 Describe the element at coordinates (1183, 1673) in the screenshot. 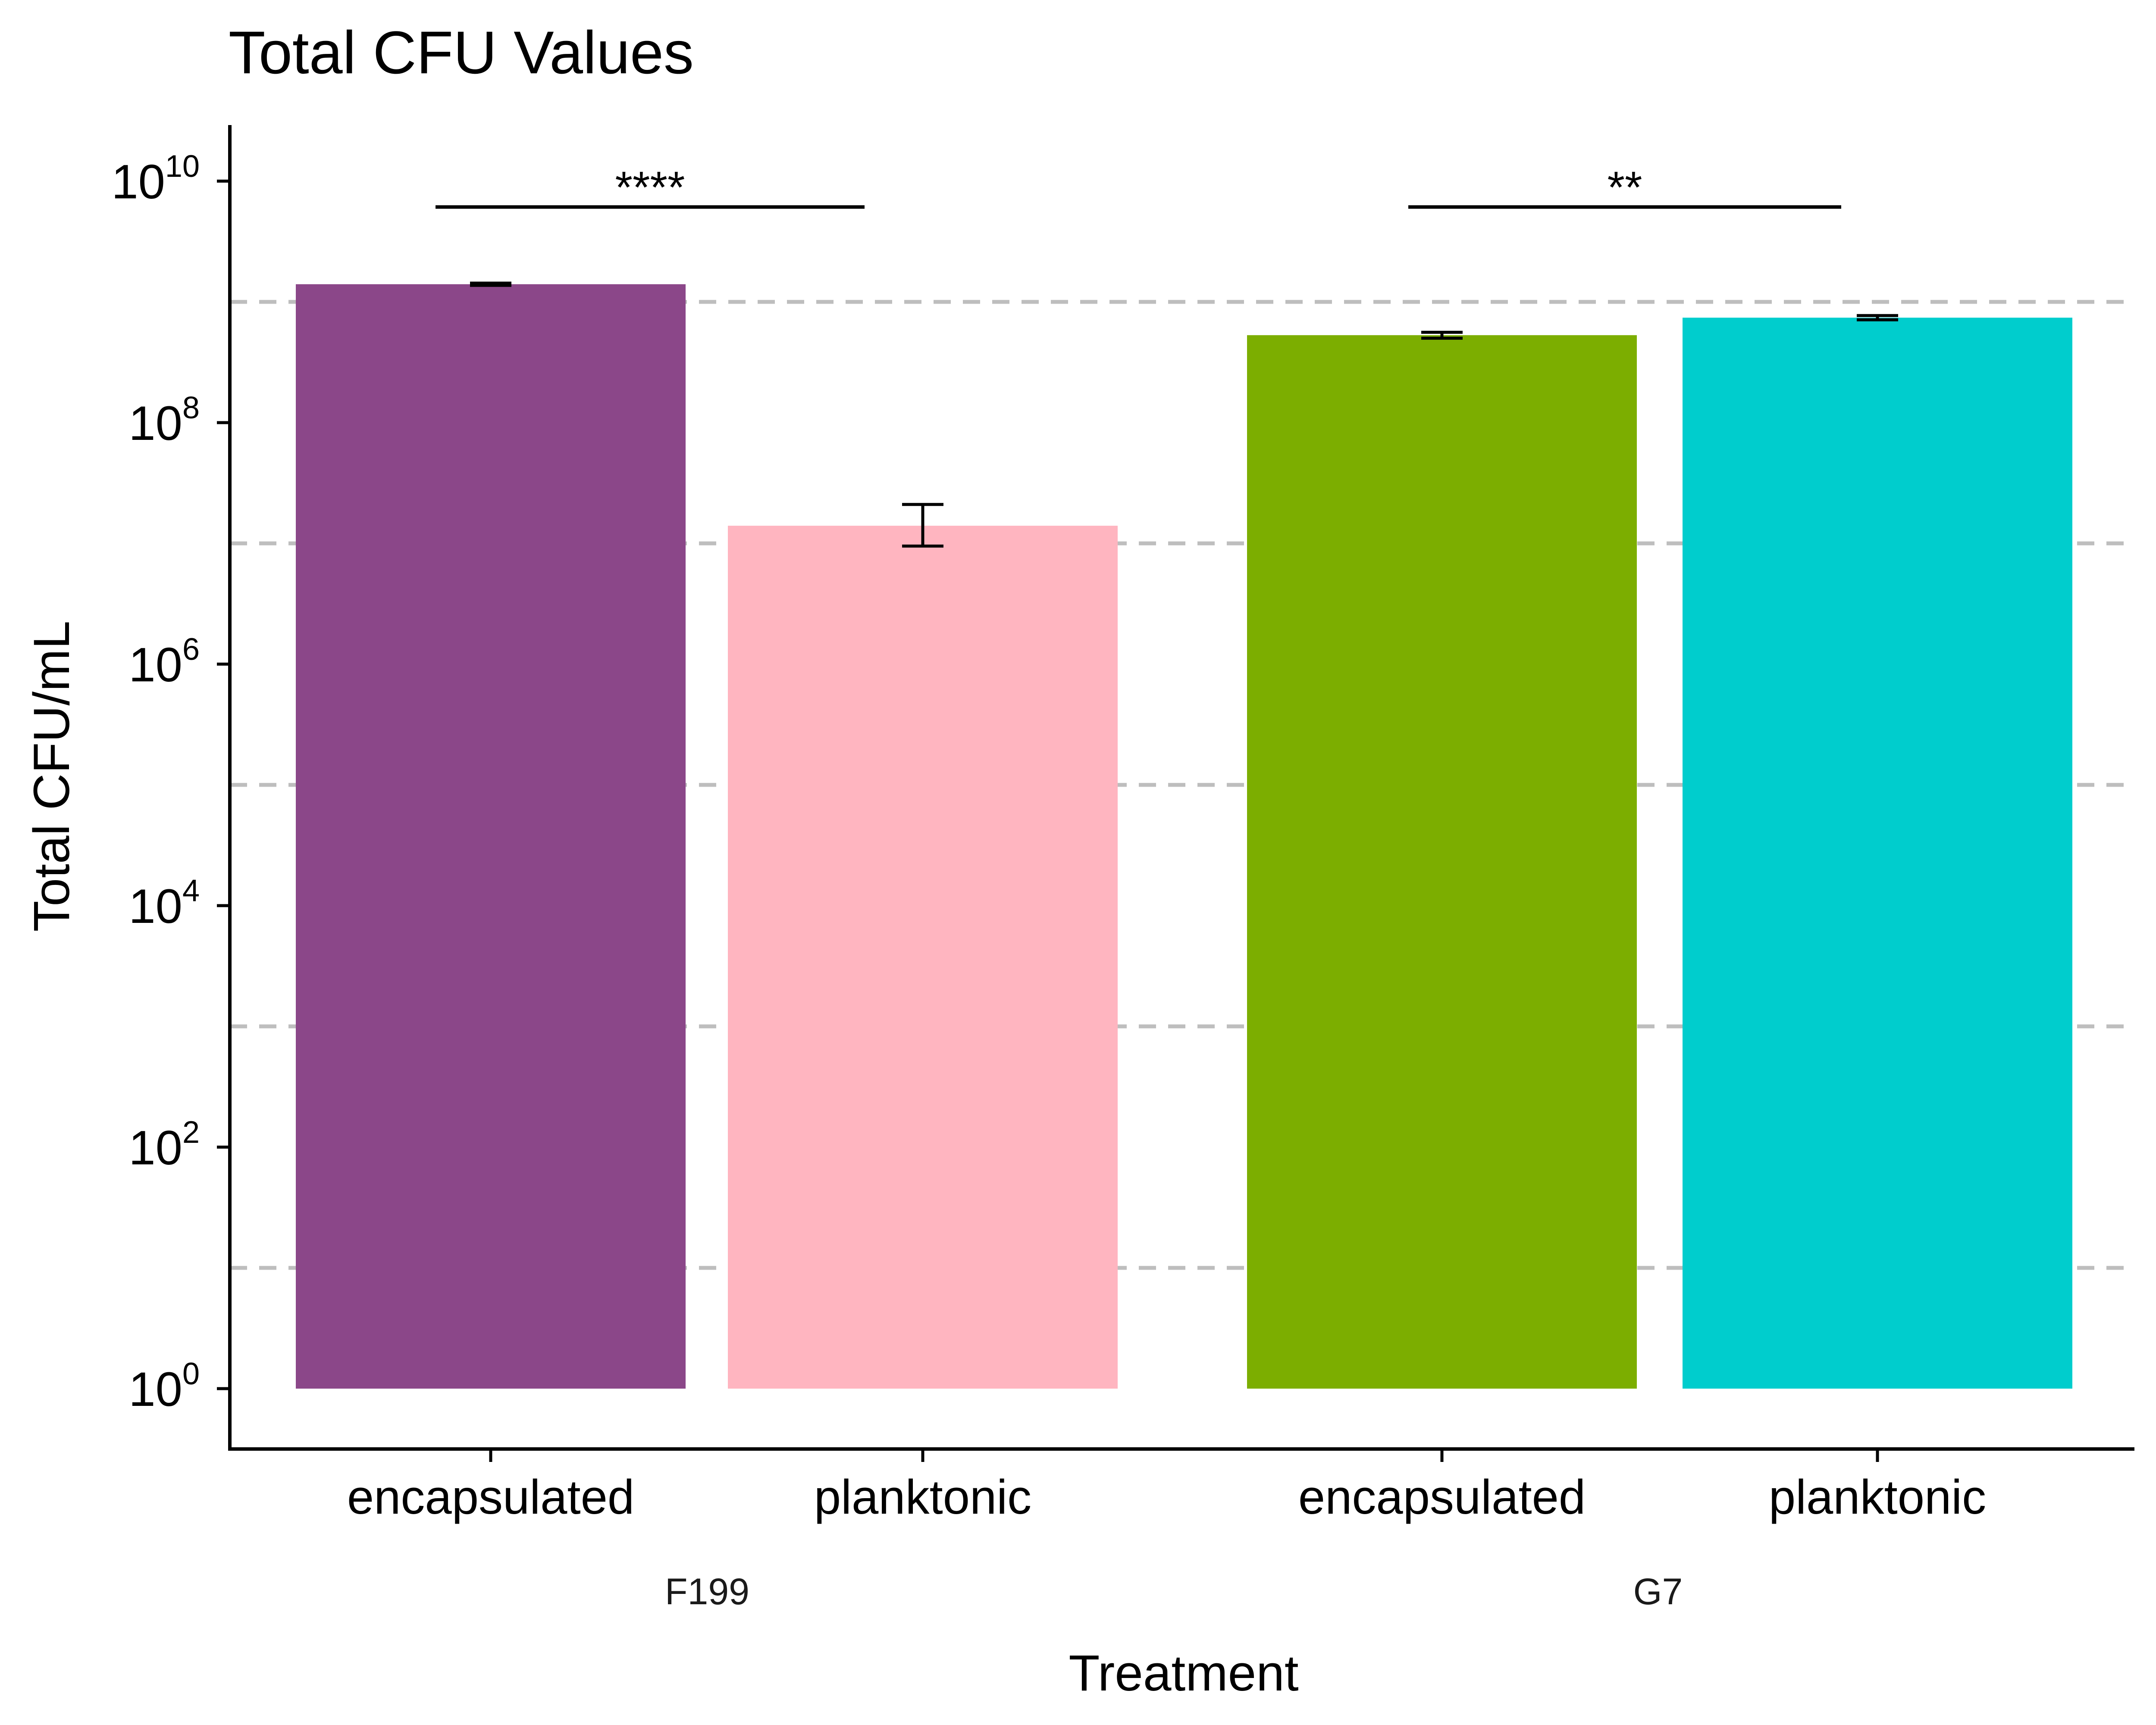

I see `x-axis-title: Treatment` at that location.